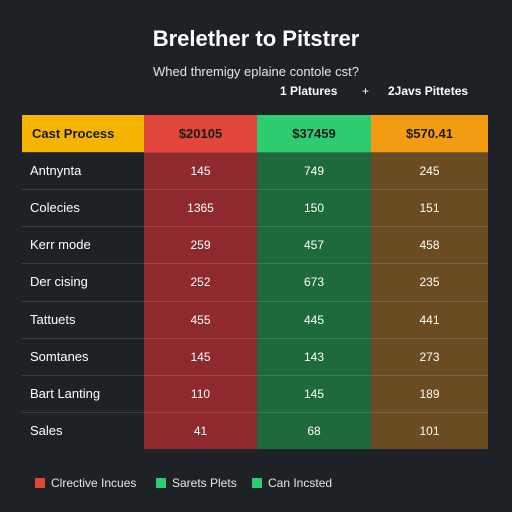  What do you see at coordinates (428, 91) in the screenshot?
I see `meta-right: 2Javs Pittetes` at bounding box center [428, 91].